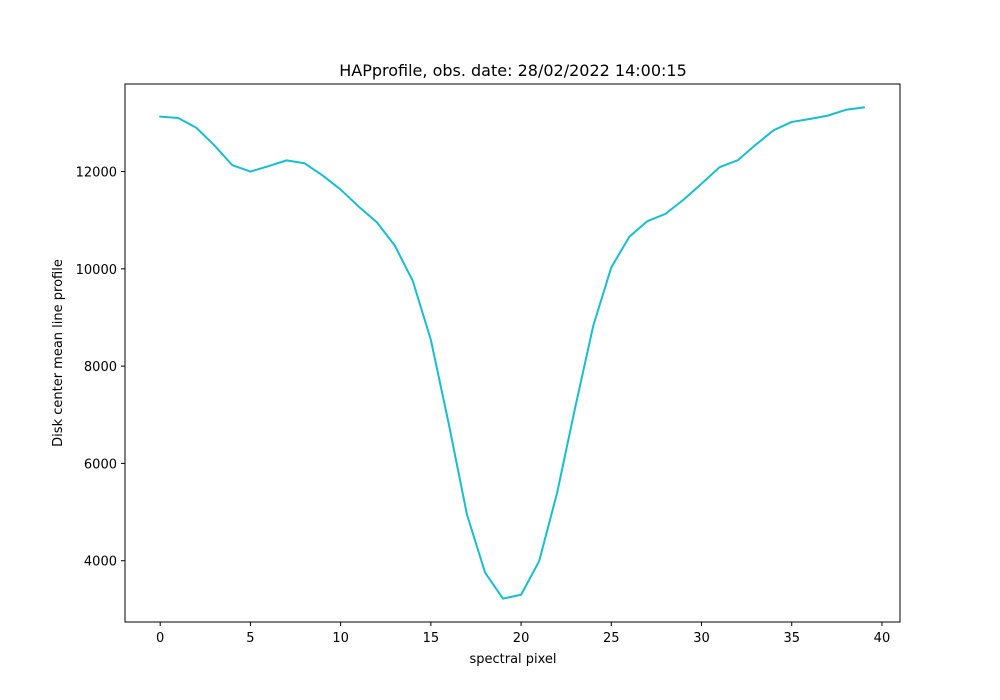 This screenshot has height=700, width=1000. What do you see at coordinates (160, 638) in the screenshot?
I see `x-tick-label: 0` at bounding box center [160, 638].